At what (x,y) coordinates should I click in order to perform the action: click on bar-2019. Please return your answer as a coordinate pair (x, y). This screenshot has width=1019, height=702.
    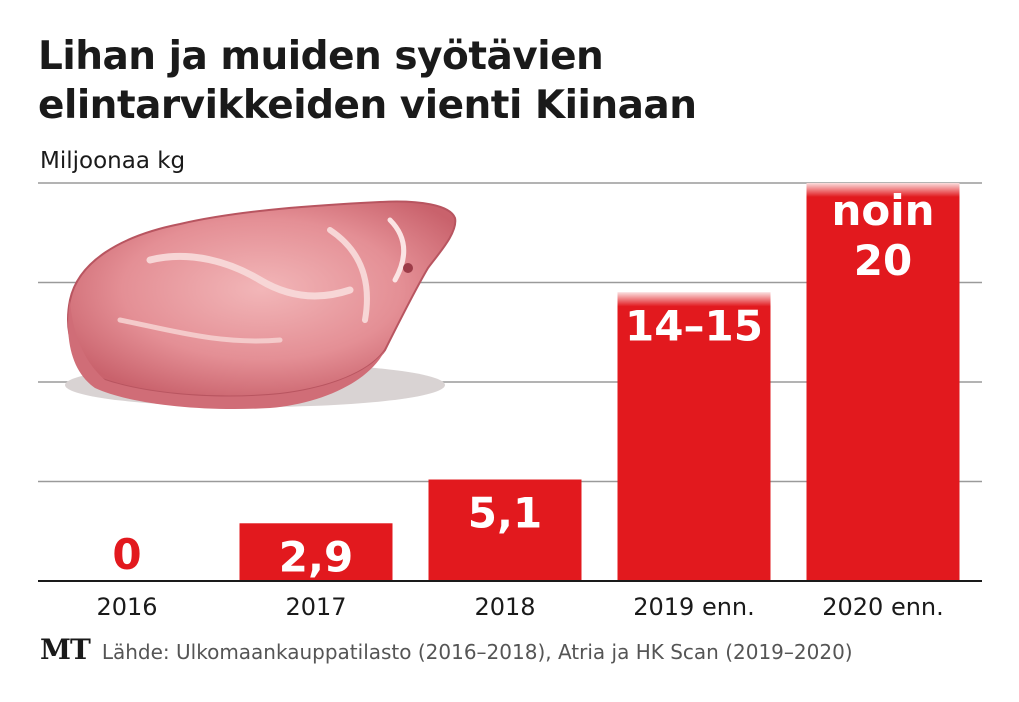
    Looking at the image, I should click on (694, 436).